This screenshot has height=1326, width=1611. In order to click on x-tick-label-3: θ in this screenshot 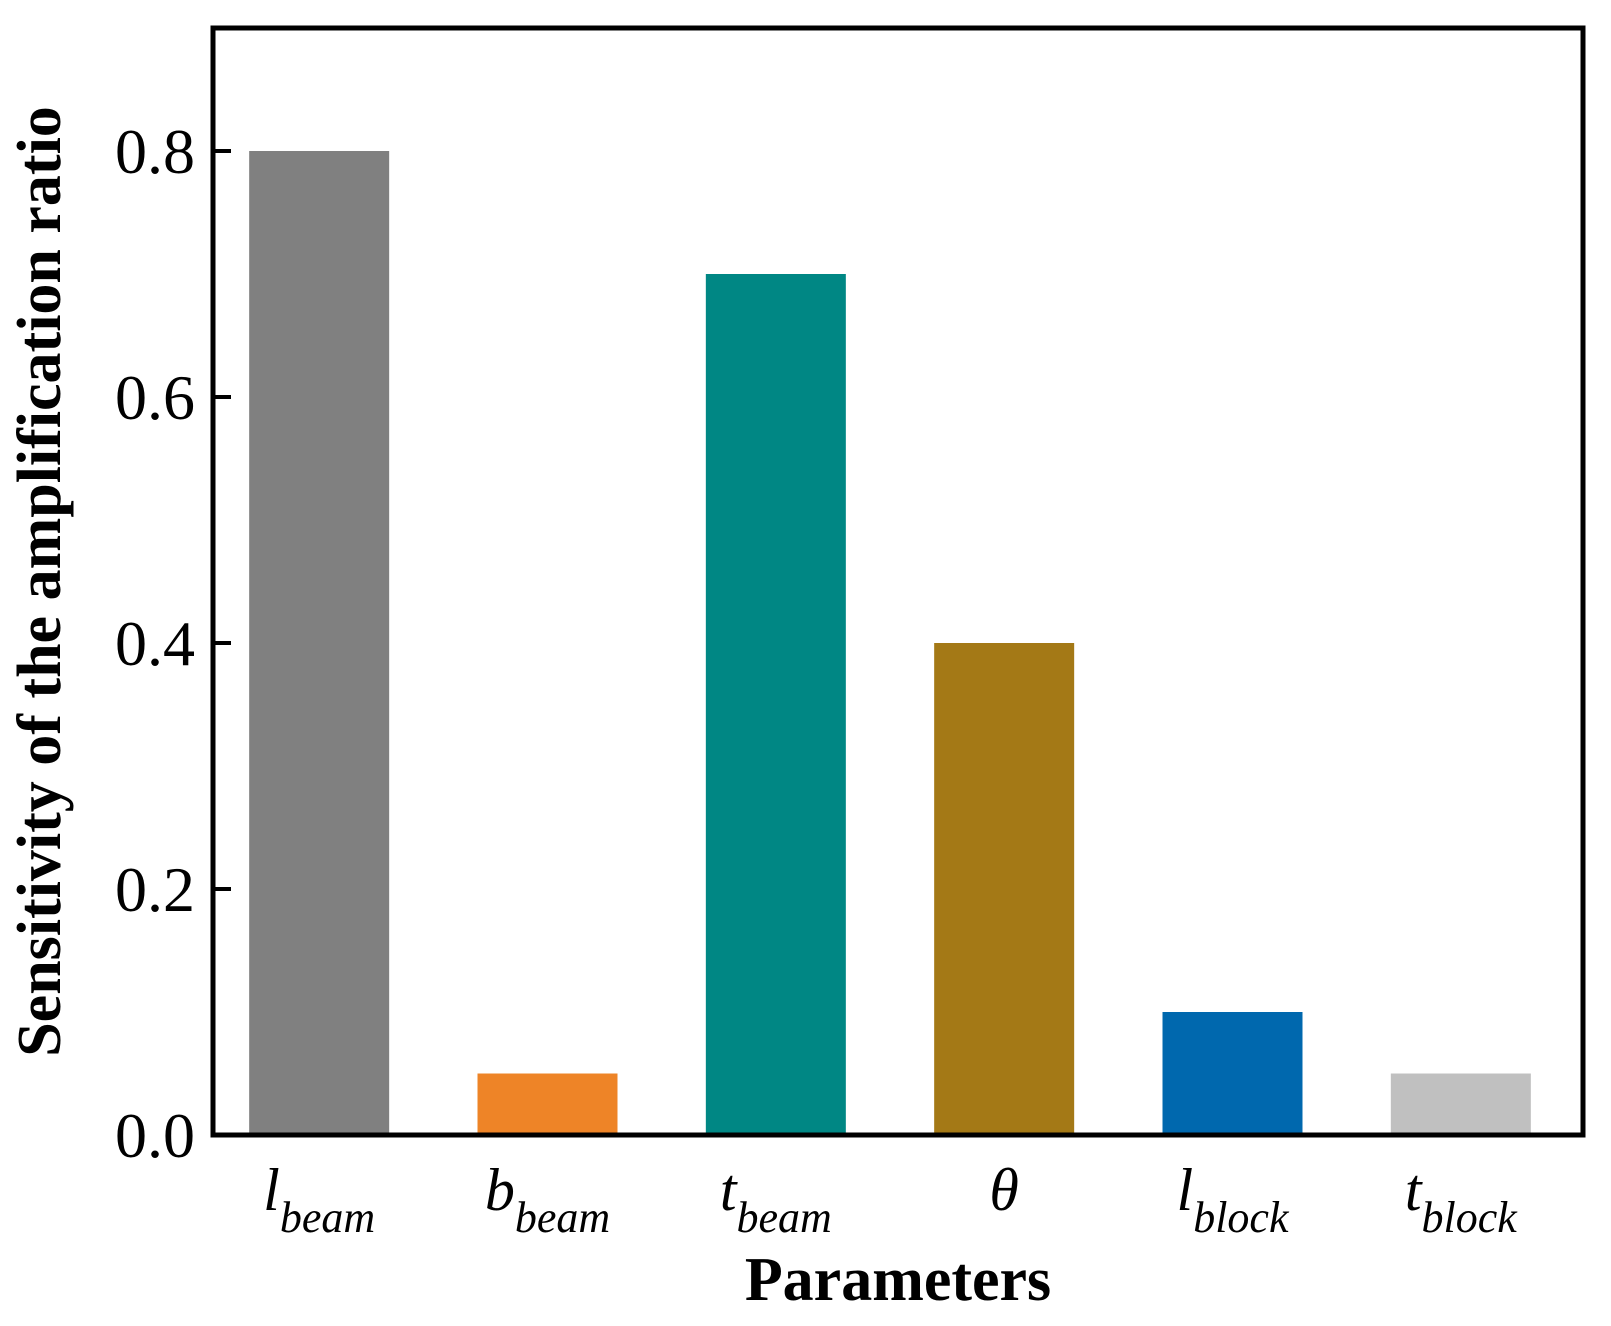, I will do `click(1003, 1190)`.